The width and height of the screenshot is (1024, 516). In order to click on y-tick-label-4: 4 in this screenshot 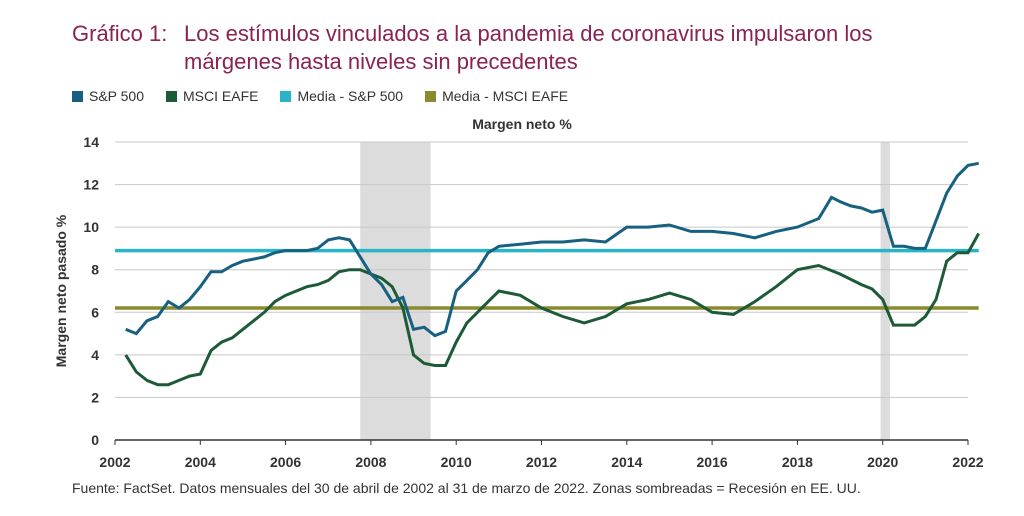, I will do `click(95, 355)`.